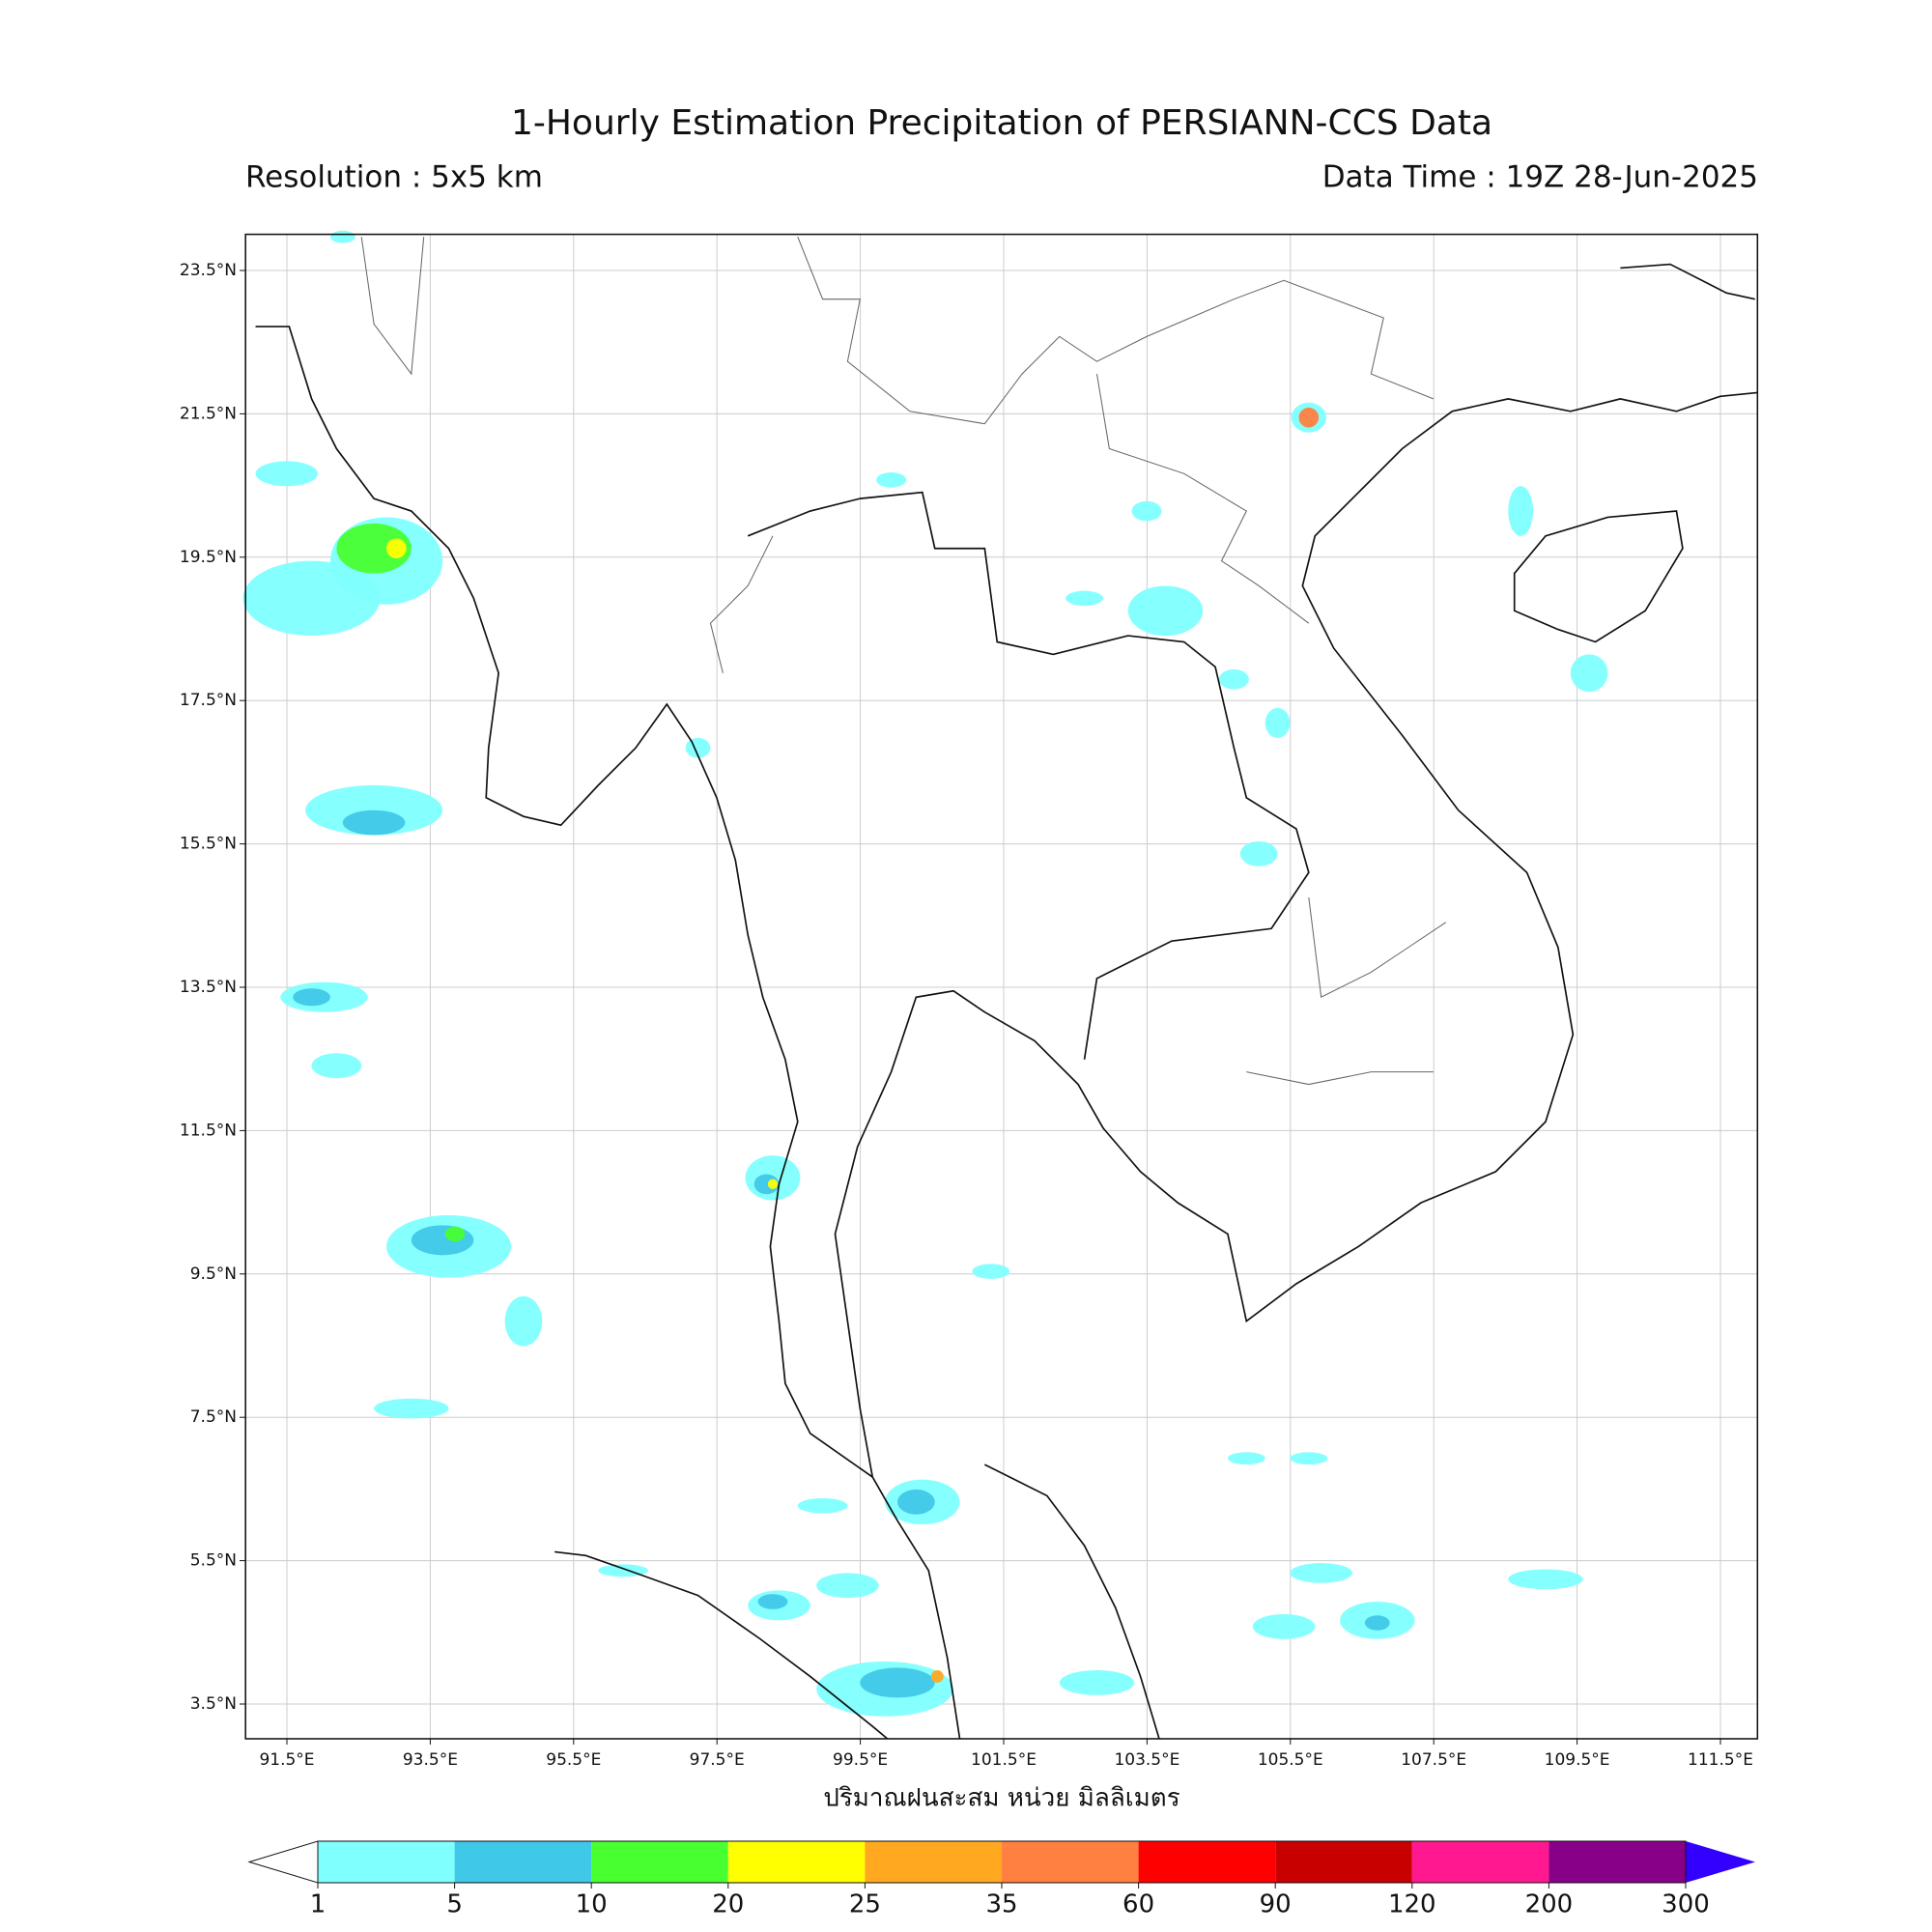  I want to click on lon-tick-label: 95.5°E, so click(573, 1760).